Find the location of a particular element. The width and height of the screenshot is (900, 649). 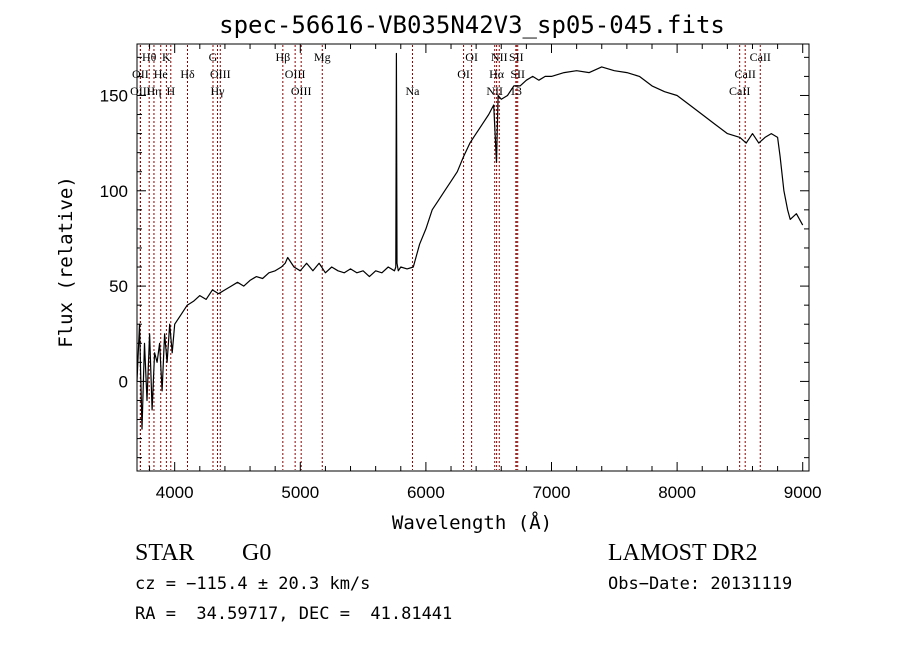

y-tick-label: 50 is located at coordinates (118, 286).